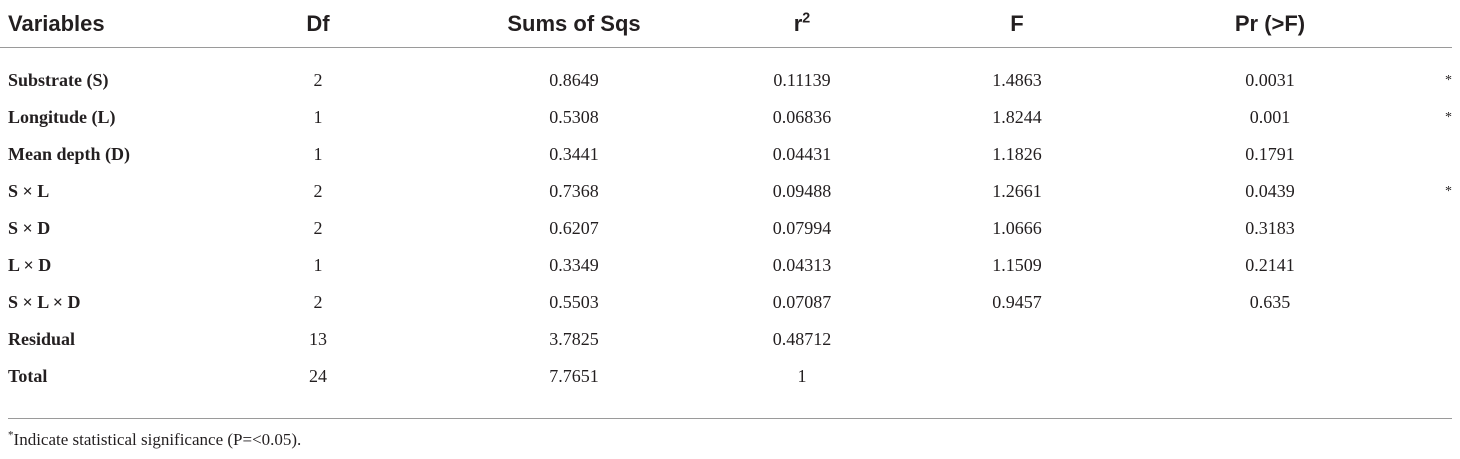 This screenshot has height=459, width=1460. What do you see at coordinates (1270, 265) in the screenshot?
I see `cell-pr-f: 0.2141` at bounding box center [1270, 265].